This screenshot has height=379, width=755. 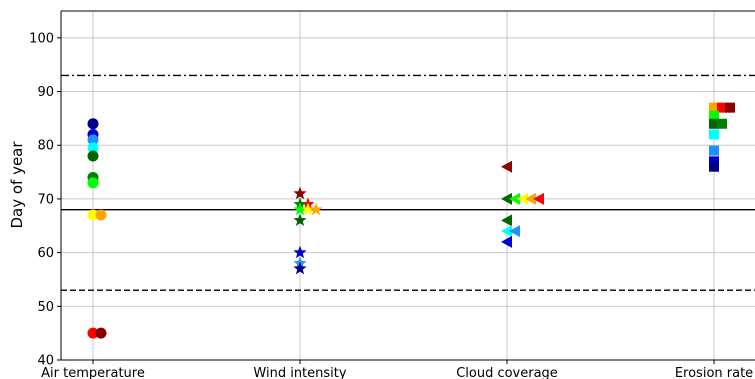 I want to click on y-tick-label: 40, so click(x=45, y=361).